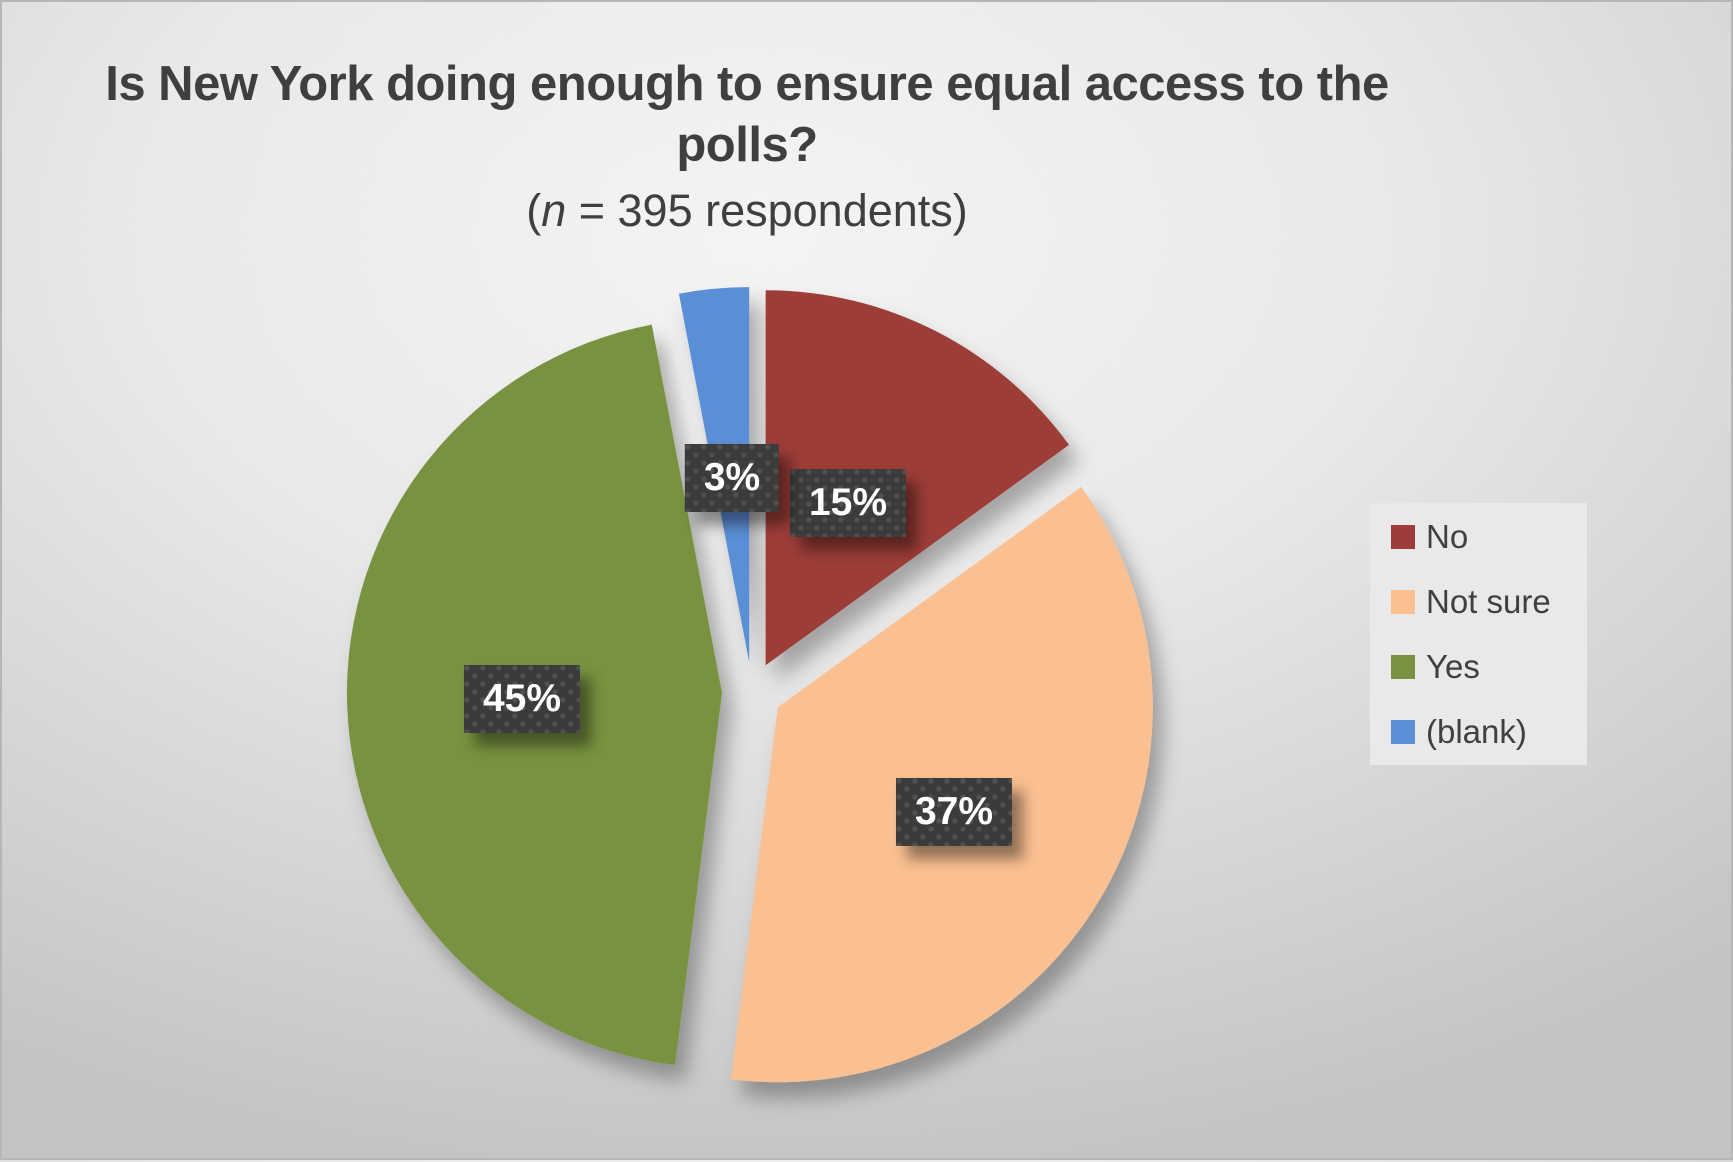 The height and width of the screenshot is (1162, 1733). What do you see at coordinates (732, 478) in the screenshot?
I see `data-label-blank: 3%` at bounding box center [732, 478].